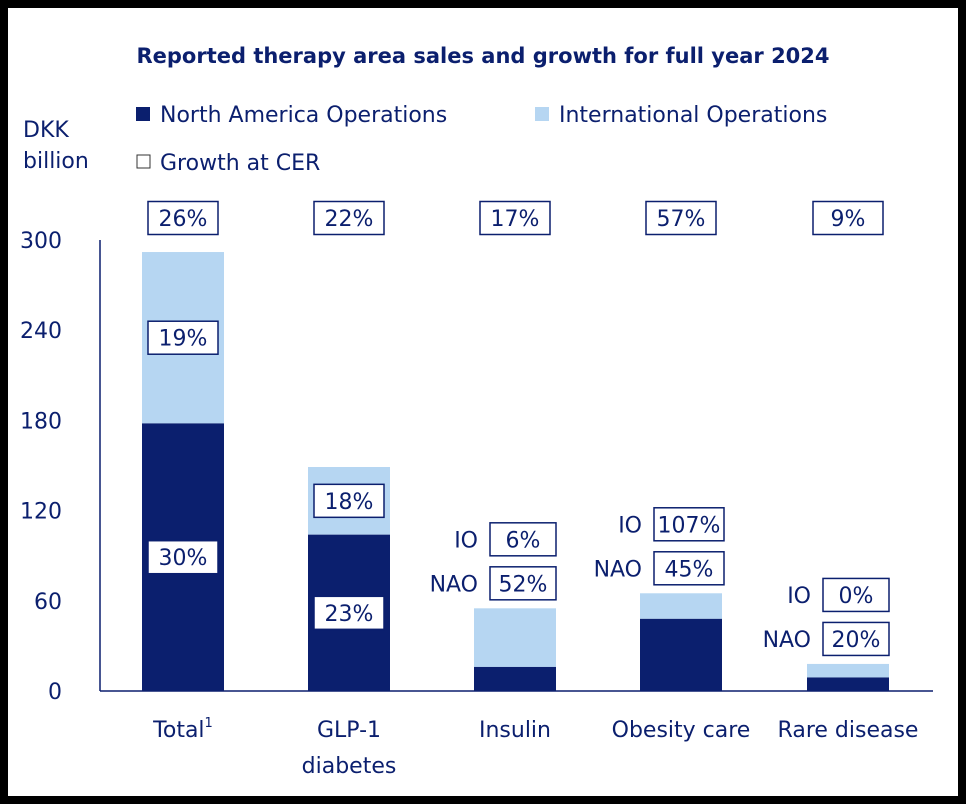 This screenshot has width=966, height=804. What do you see at coordinates (799, 596) in the screenshot?
I see `io-tag-rare-disease: IO` at bounding box center [799, 596].